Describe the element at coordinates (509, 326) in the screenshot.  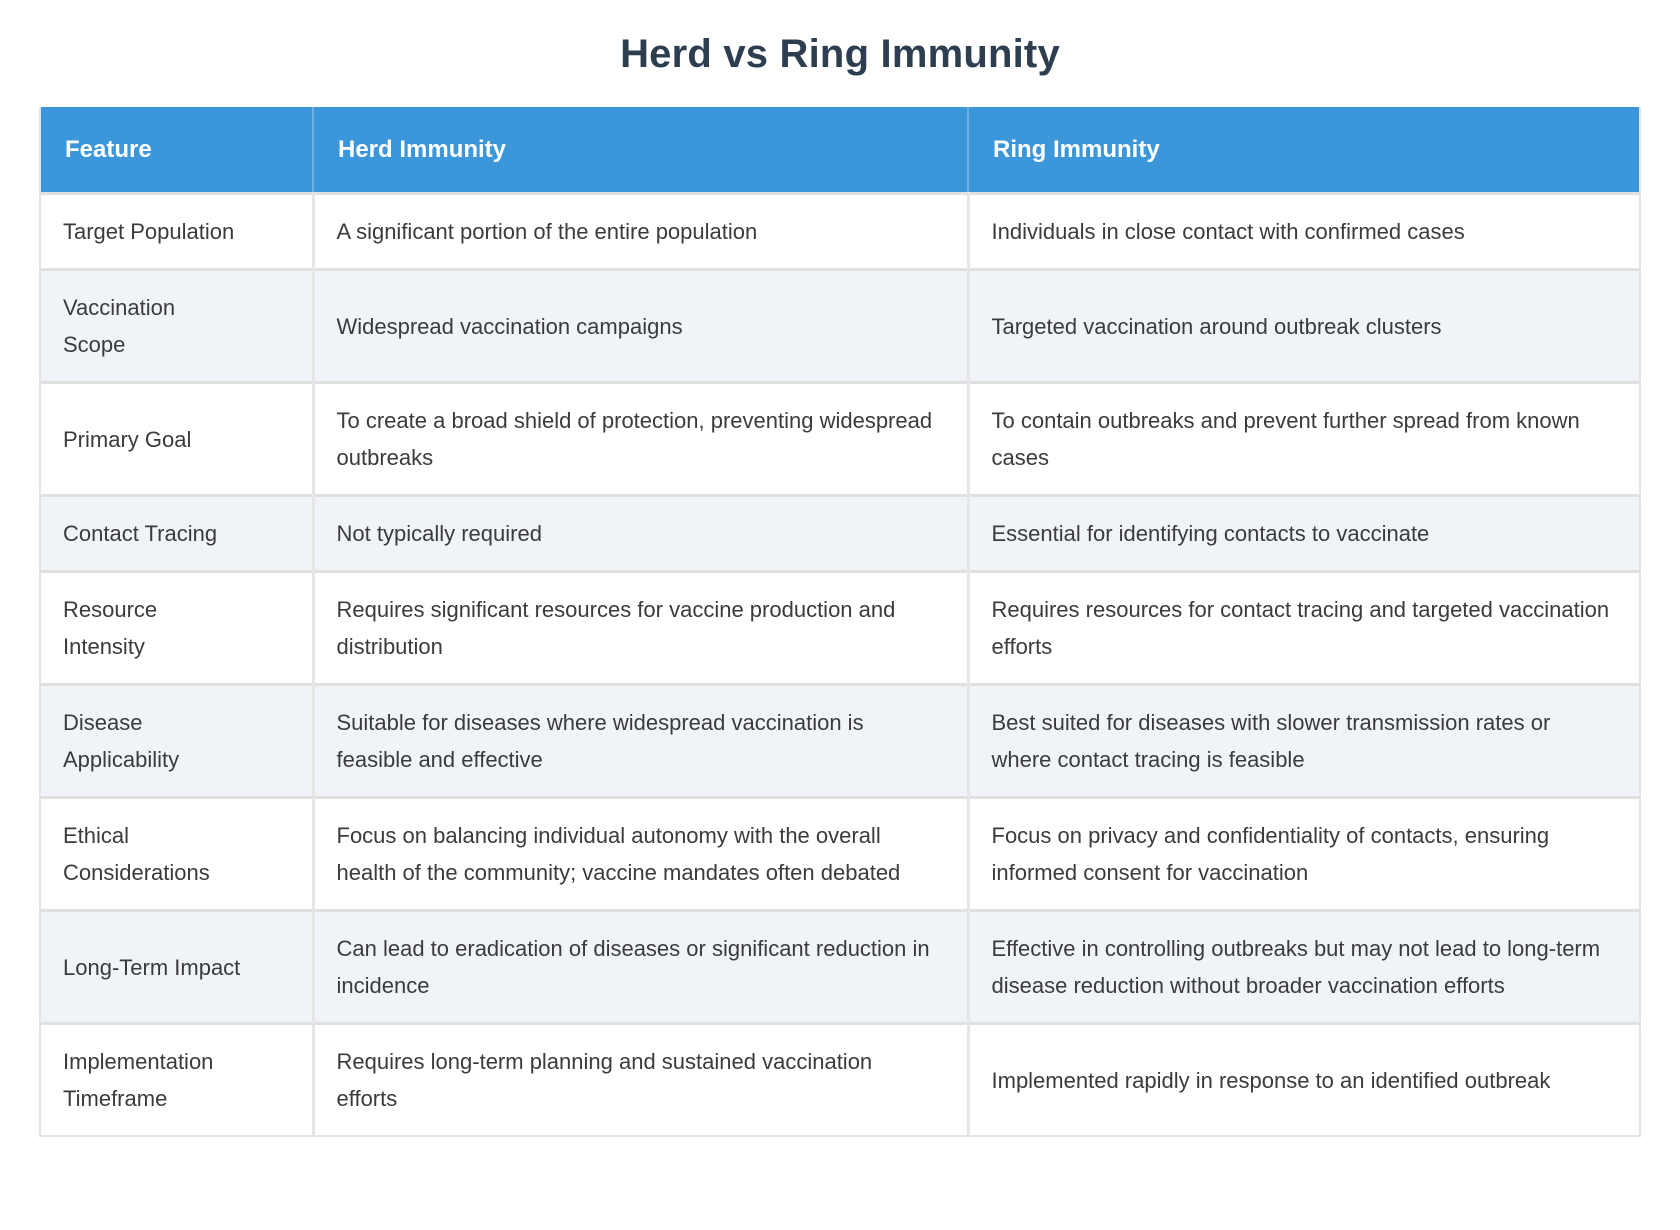
I see `herd-cell-text: Widespread vaccination campaigns` at that location.